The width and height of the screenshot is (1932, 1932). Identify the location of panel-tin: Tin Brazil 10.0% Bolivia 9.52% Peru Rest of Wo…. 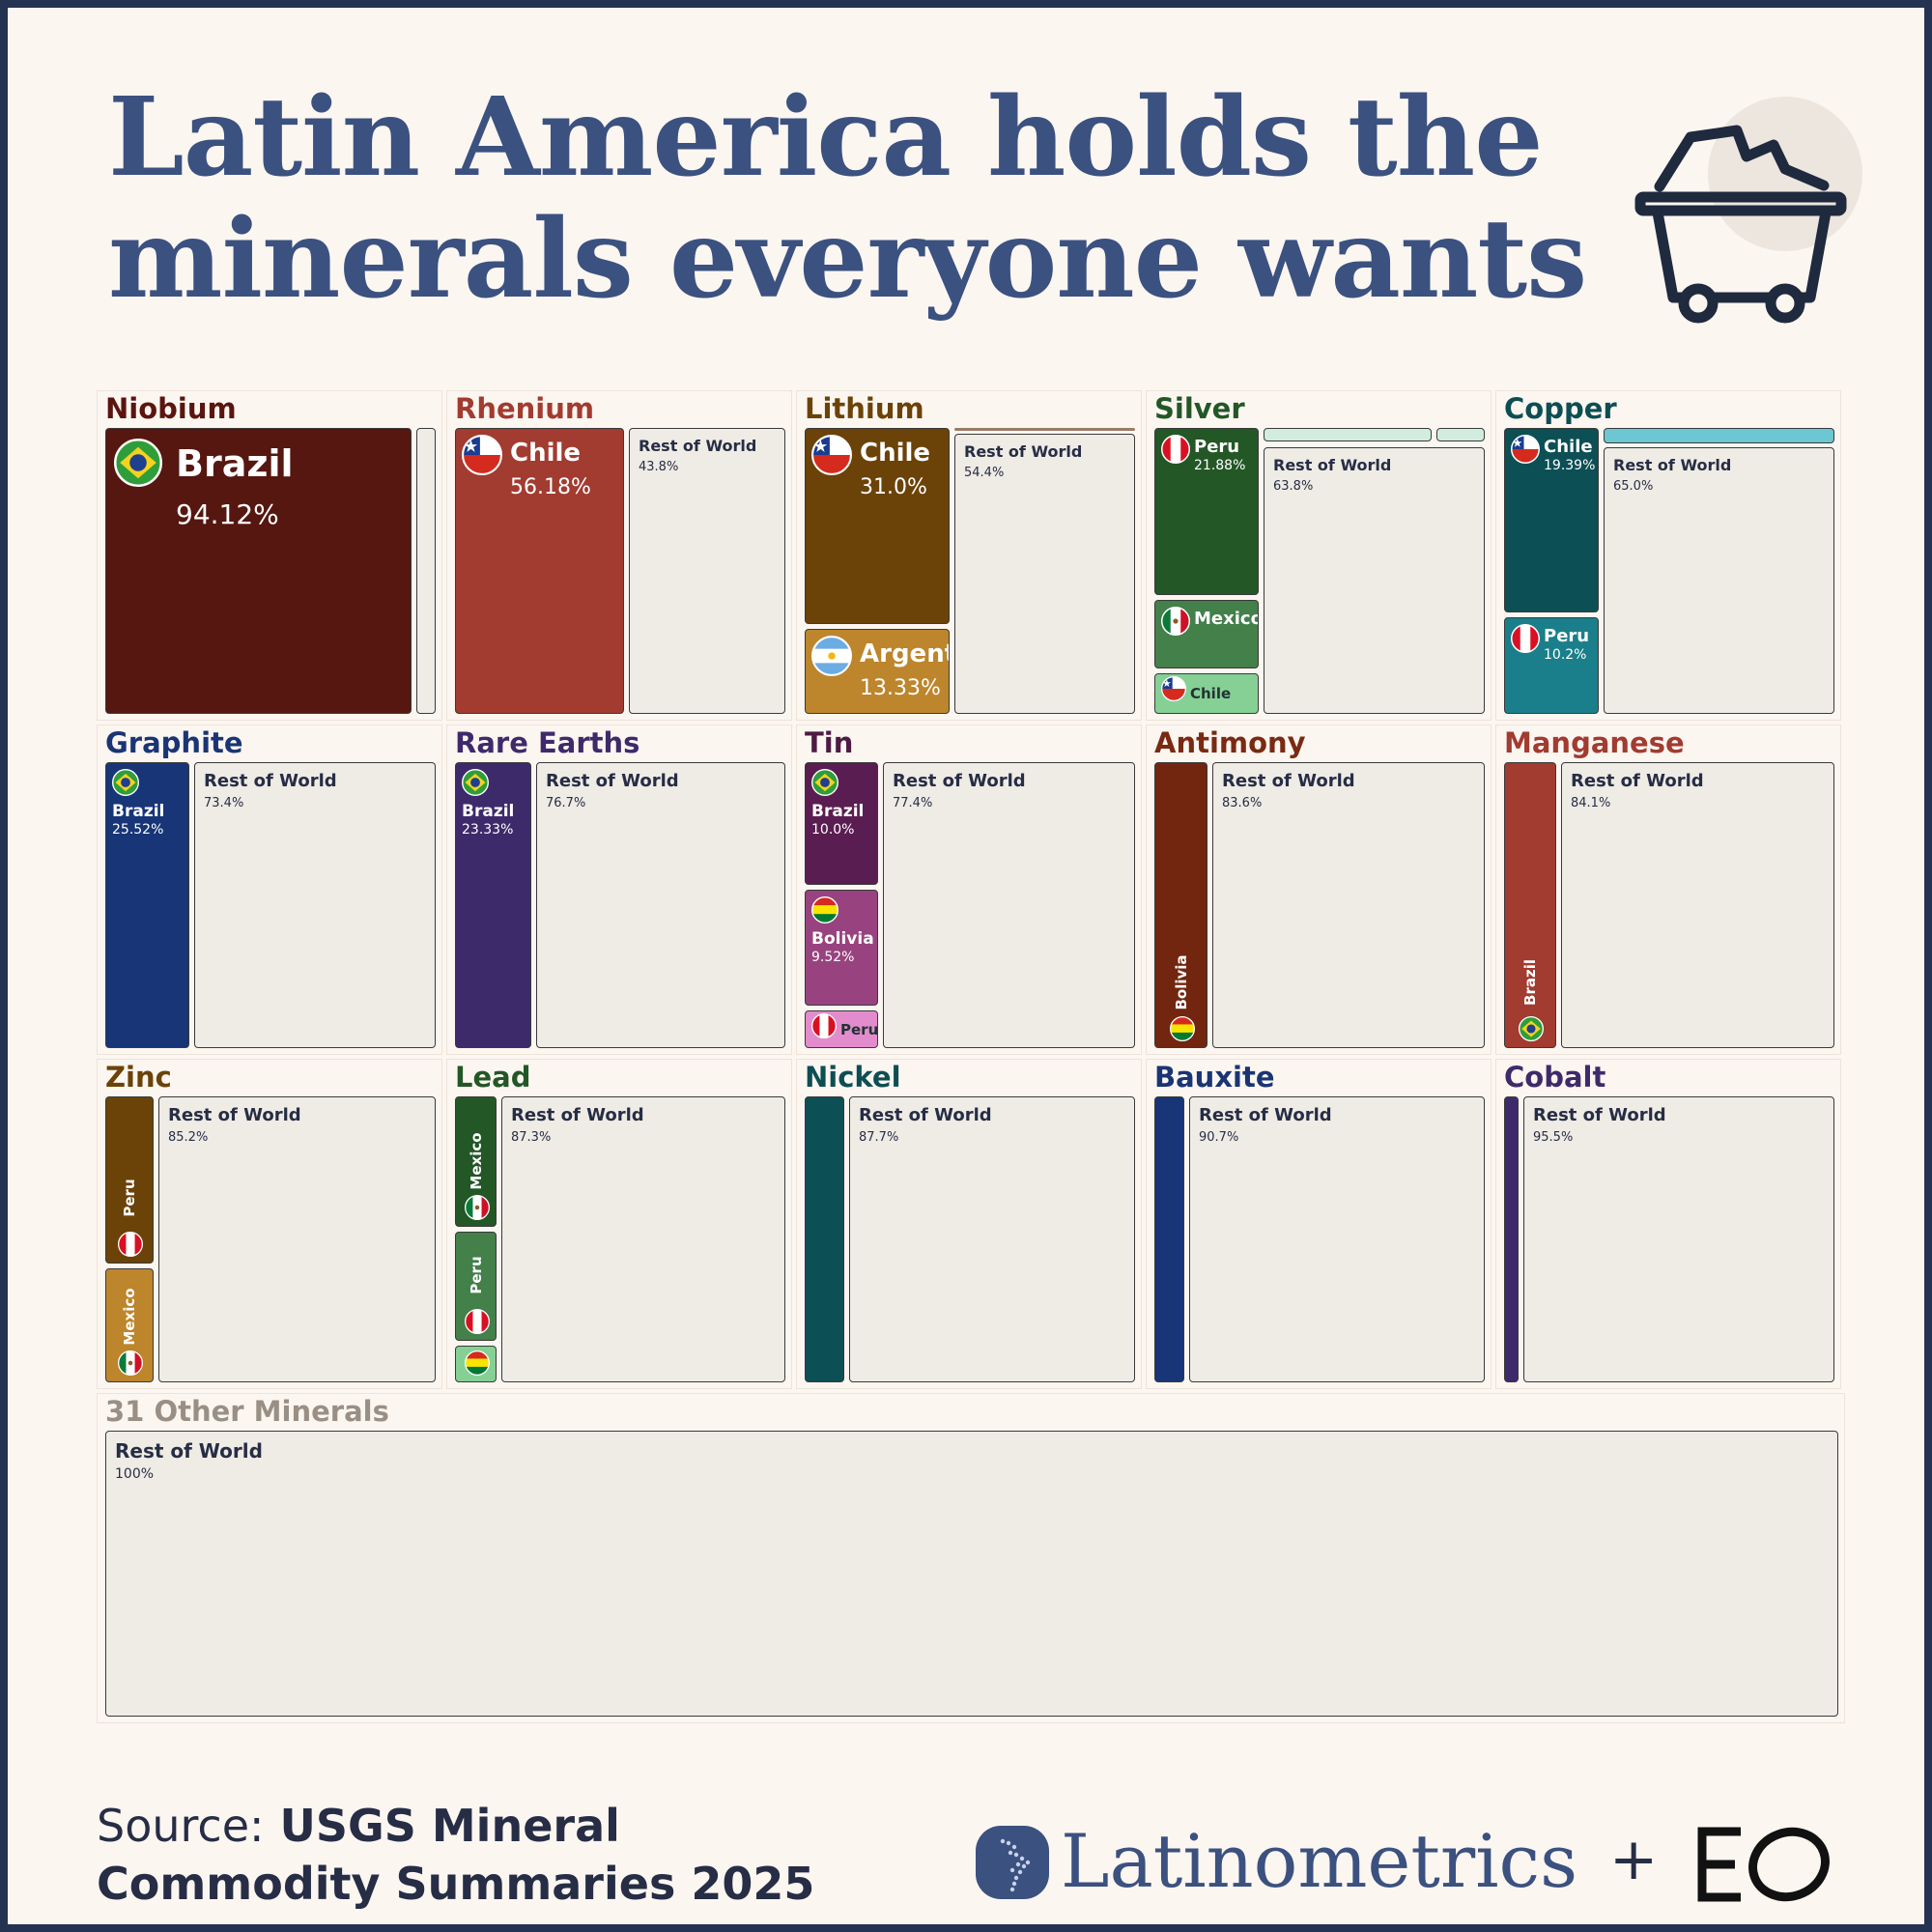
(969, 889).